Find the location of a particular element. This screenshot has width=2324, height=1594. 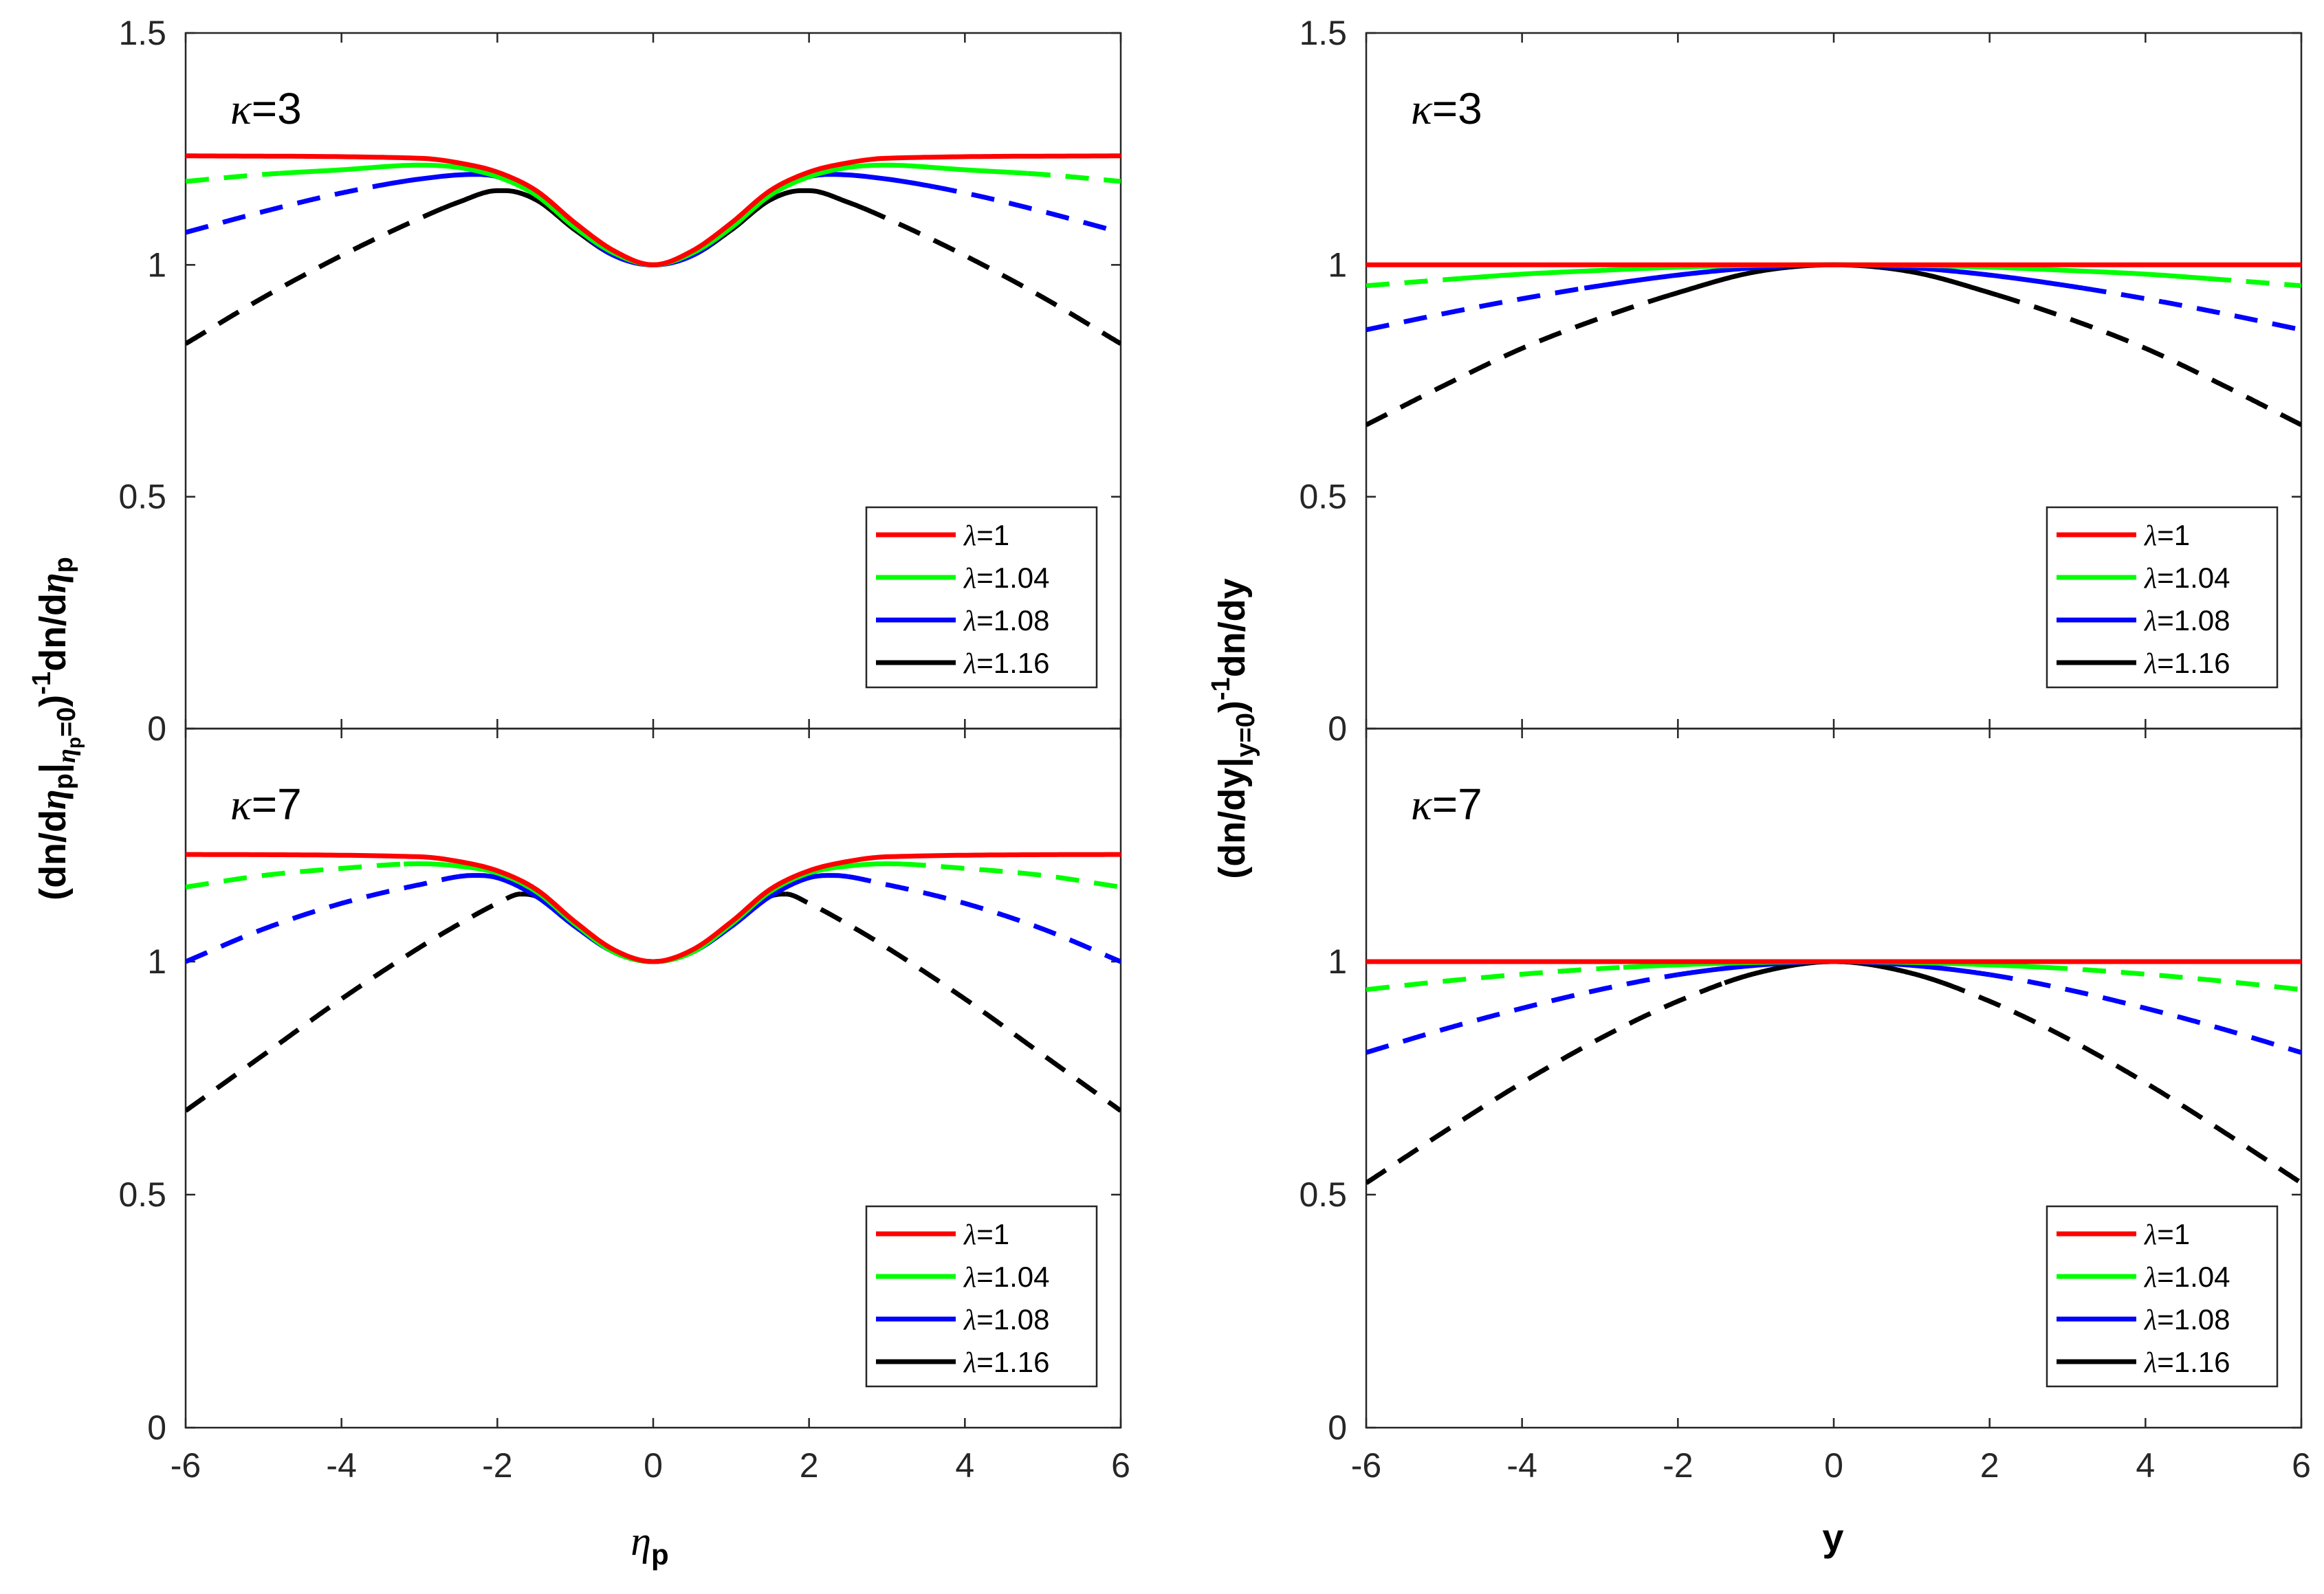

left-xlabel: ηp is located at coordinates (649, 1545).